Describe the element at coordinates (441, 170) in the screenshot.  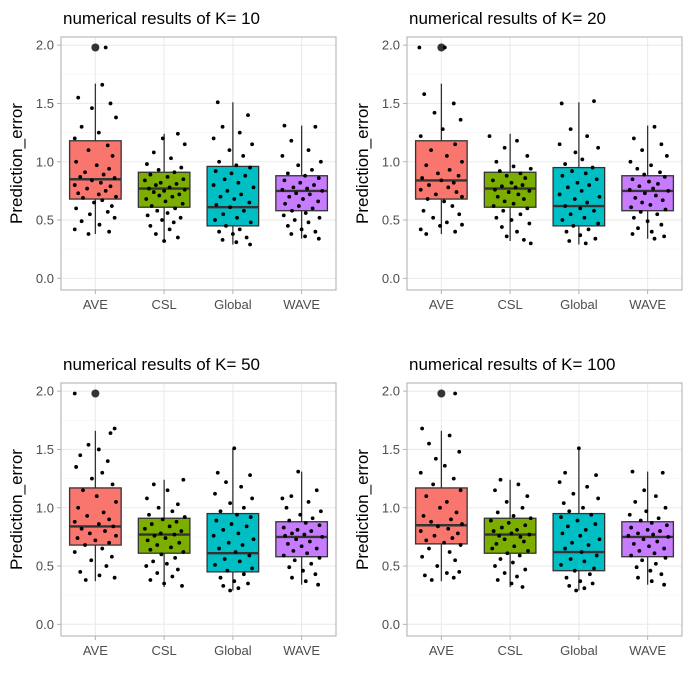
I see `box-iqr` at that location.